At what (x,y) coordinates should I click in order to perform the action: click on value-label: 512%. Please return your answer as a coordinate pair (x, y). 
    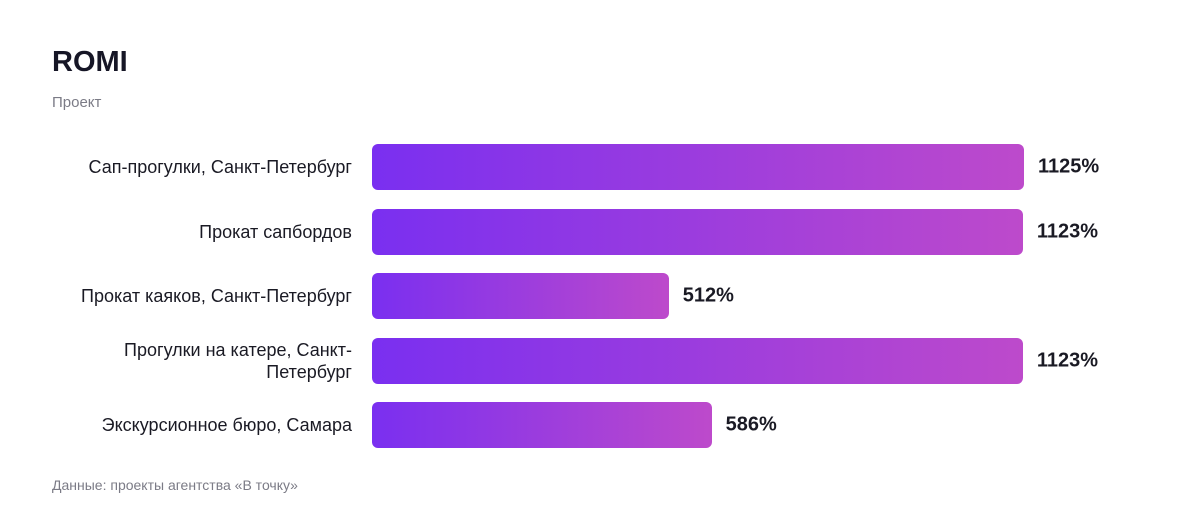
    Looking at the image, I should click on (708, 295).